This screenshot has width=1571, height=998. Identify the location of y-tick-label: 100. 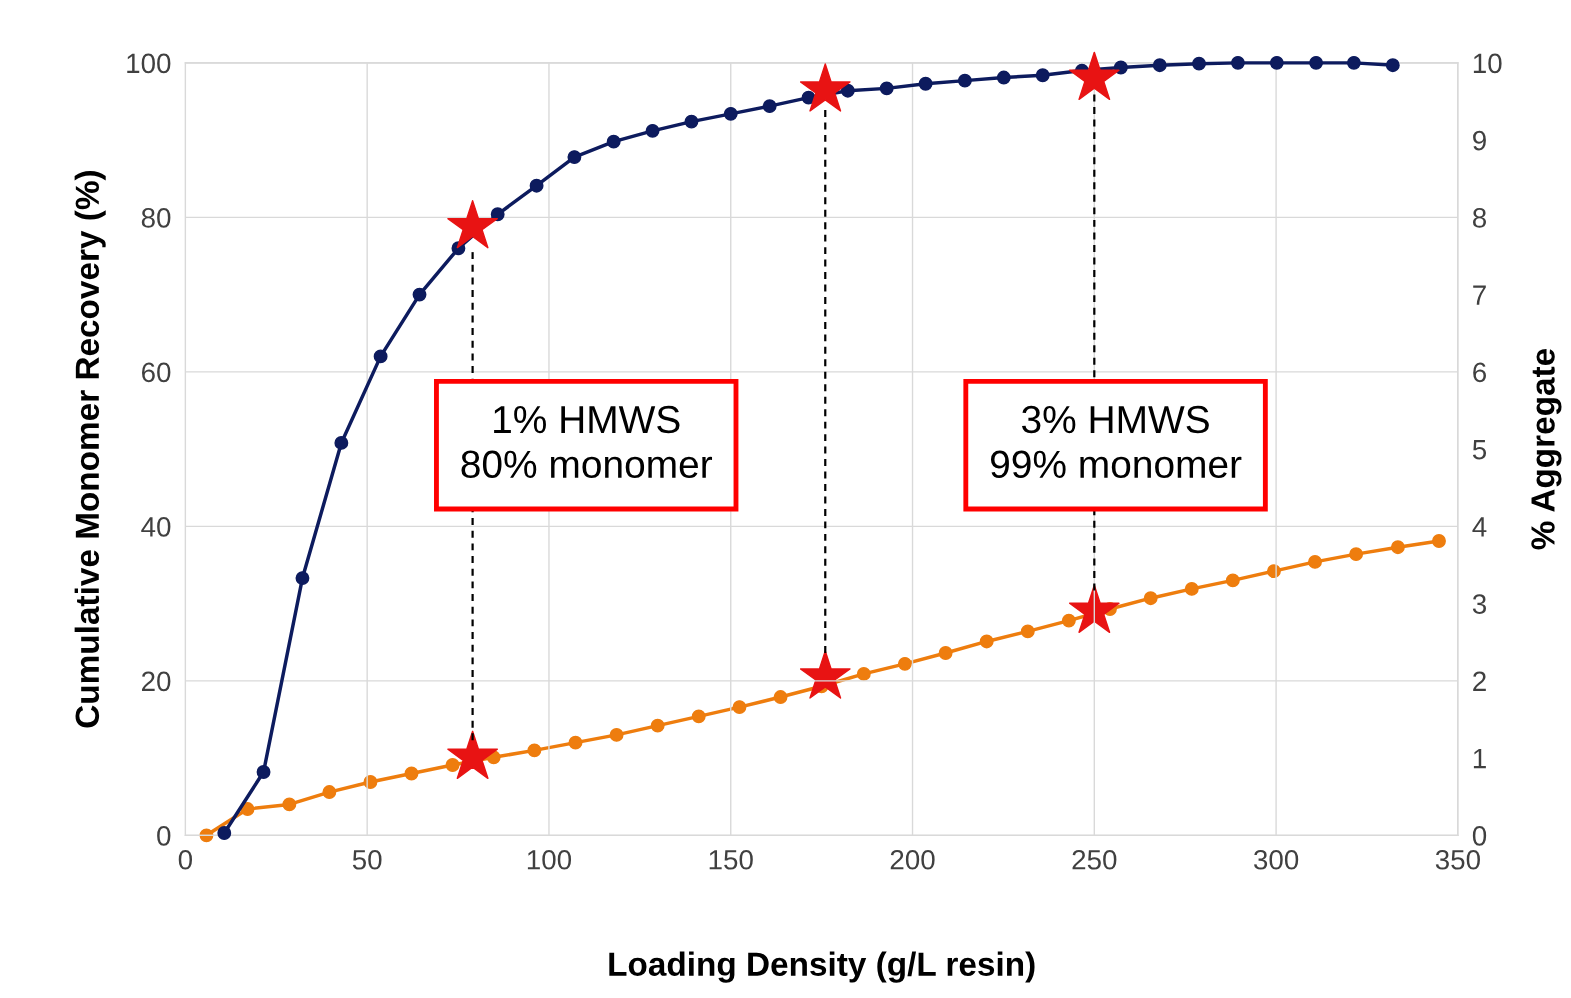
(149, 63).